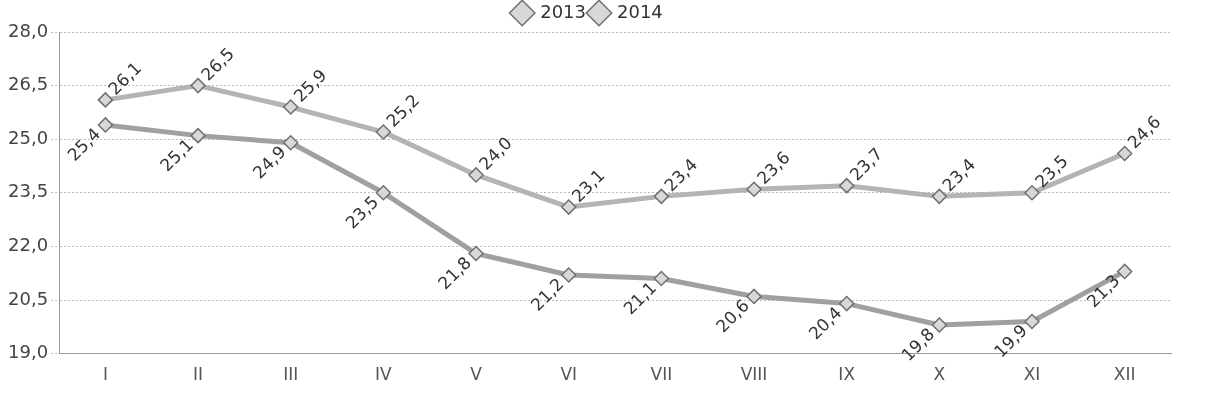 Image resolution: width=1216 pixels, height=403 pixels. What do you see at coordinates (28, 245) in the screenshot?
I see `y-tick-label: 22,0` at bounding box center [28, 245].